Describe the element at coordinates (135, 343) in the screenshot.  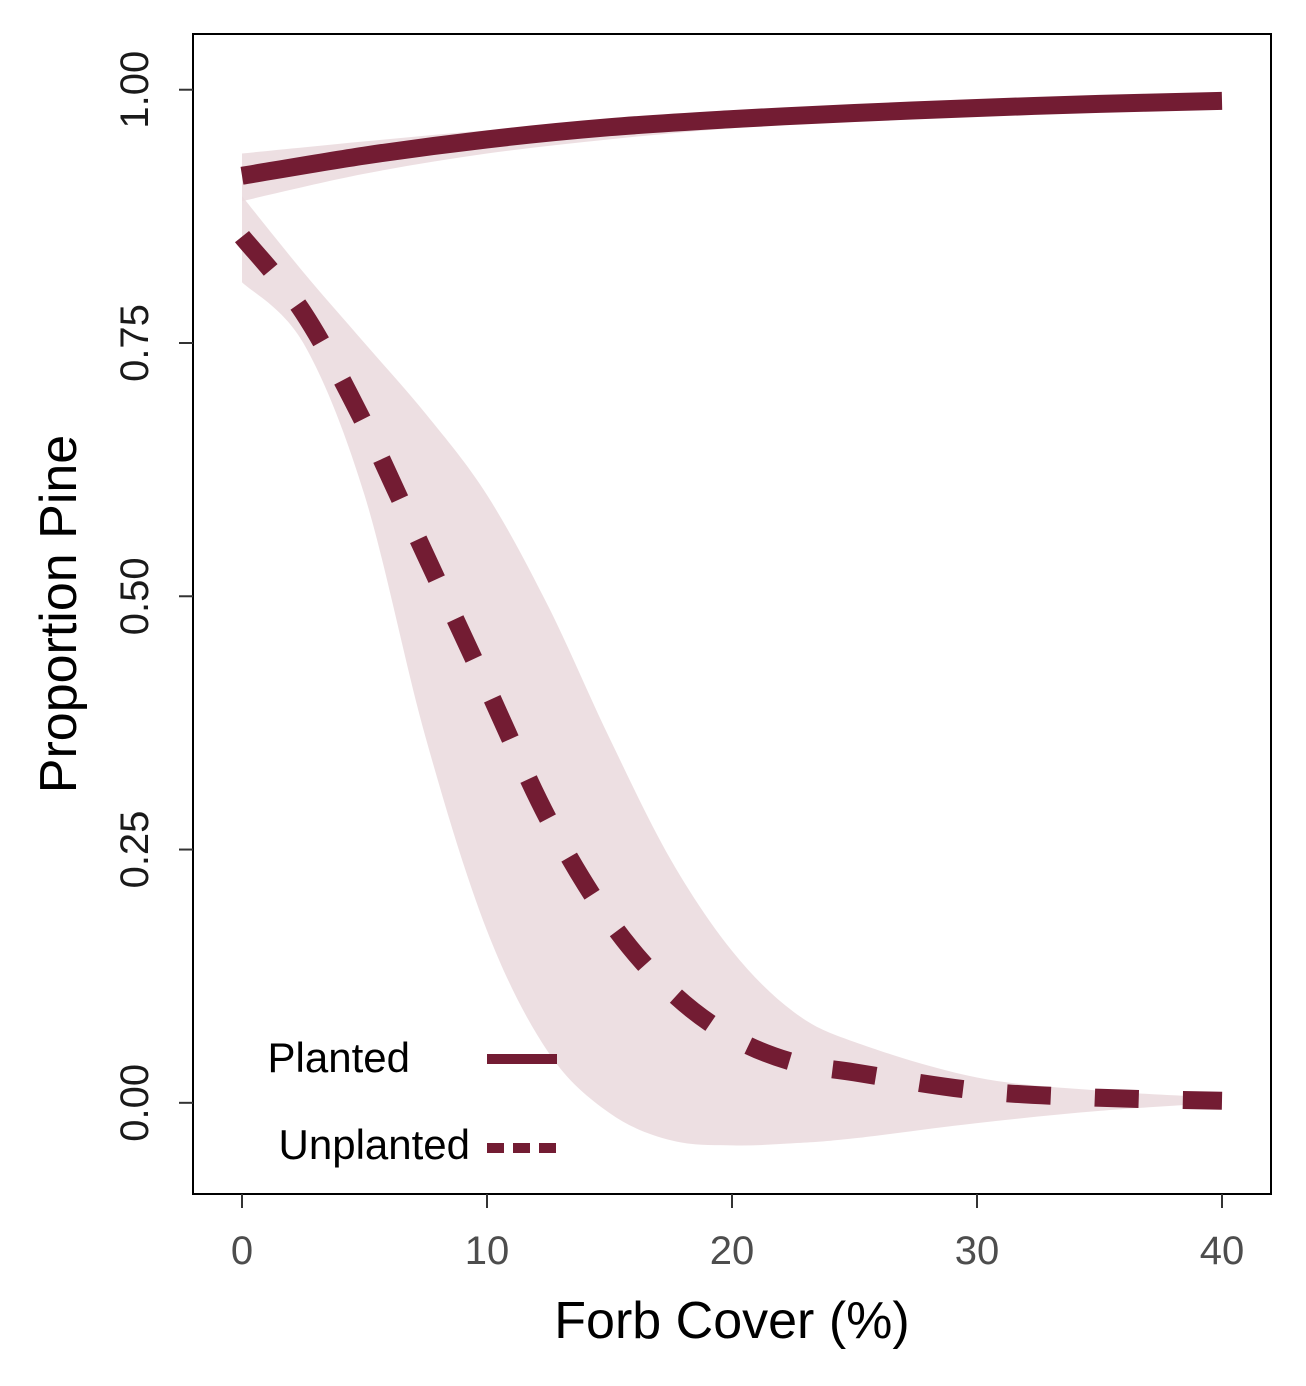
I see `y-tick-label: 0.75` at that location.